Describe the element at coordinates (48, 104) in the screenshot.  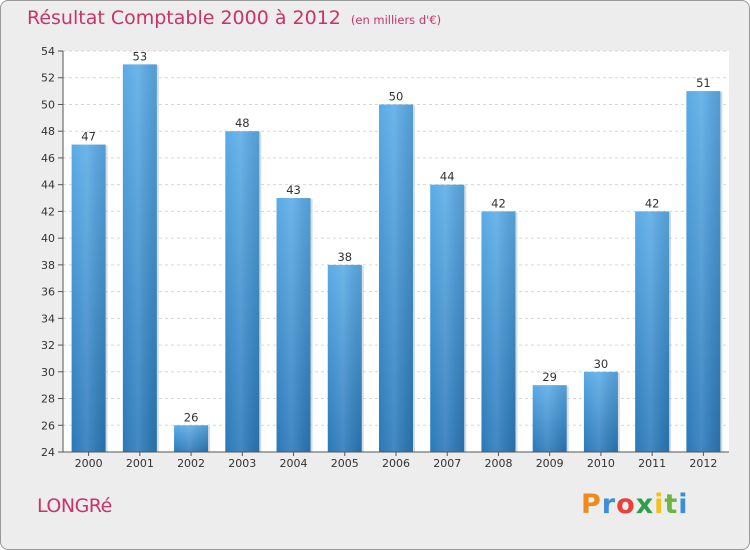
I see `y-tick-label: 50` at that location.